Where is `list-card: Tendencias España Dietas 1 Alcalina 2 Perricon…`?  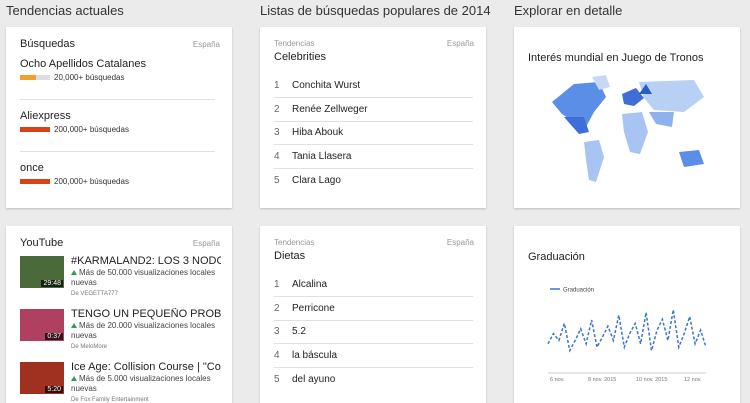
list-card: Tendencias España Dietas 1 Alcalina 2 Perricon… is located at coordinates (373, 314).